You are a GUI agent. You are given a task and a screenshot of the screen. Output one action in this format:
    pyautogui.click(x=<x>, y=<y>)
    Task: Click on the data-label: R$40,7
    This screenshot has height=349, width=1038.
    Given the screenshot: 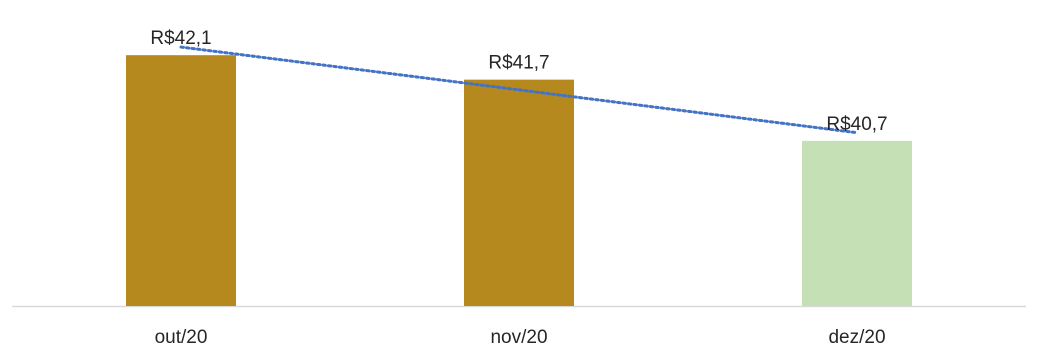 What is the action you would take?
    pyautogui.click(x=856, y=124)
    